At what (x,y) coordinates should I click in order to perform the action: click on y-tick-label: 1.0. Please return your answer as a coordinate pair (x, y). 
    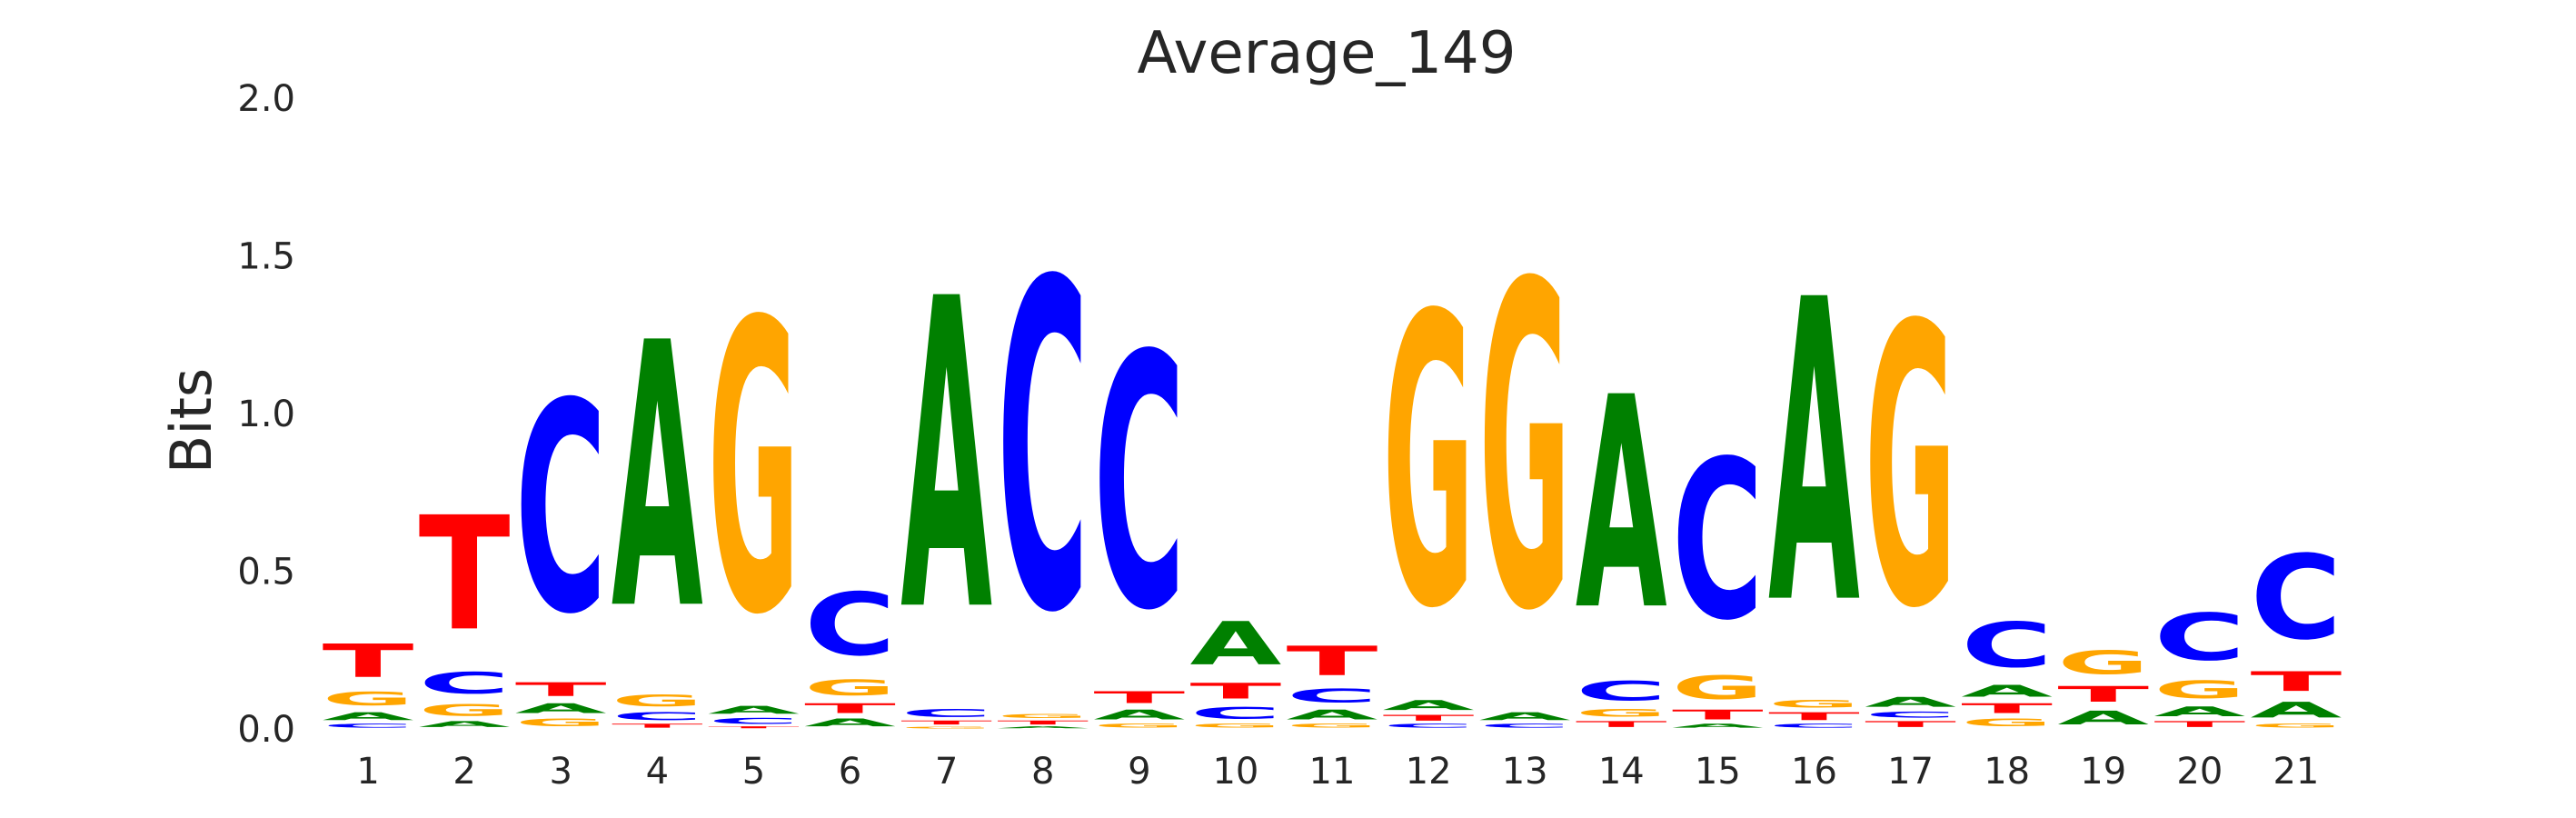
    Looking at the image, I should click on (266, 415).